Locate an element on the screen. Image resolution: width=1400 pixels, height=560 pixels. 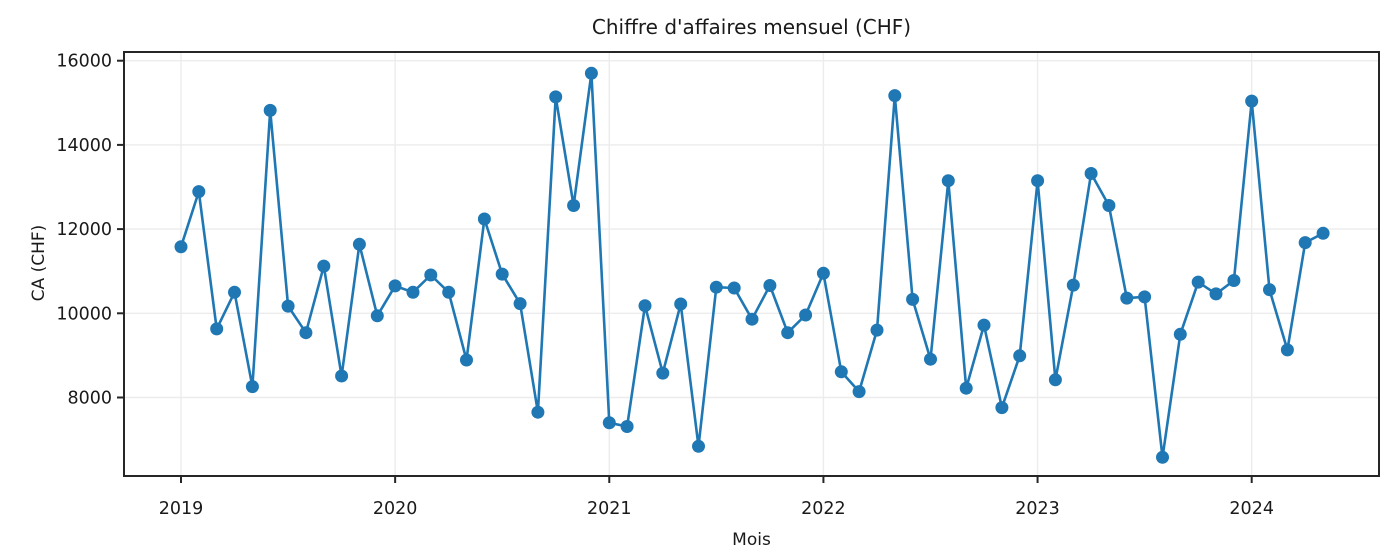
chart-title: Chiffre d'affaires mensuel (CHF) is located at coordinates (751, 27).